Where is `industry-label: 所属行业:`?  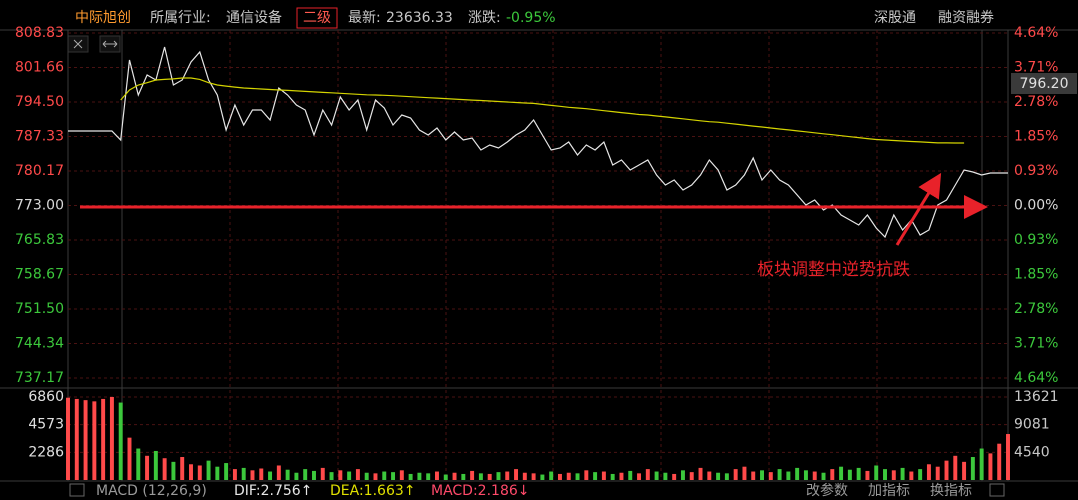 industry-label: 所属行业: is located at coordinates (180, 18).